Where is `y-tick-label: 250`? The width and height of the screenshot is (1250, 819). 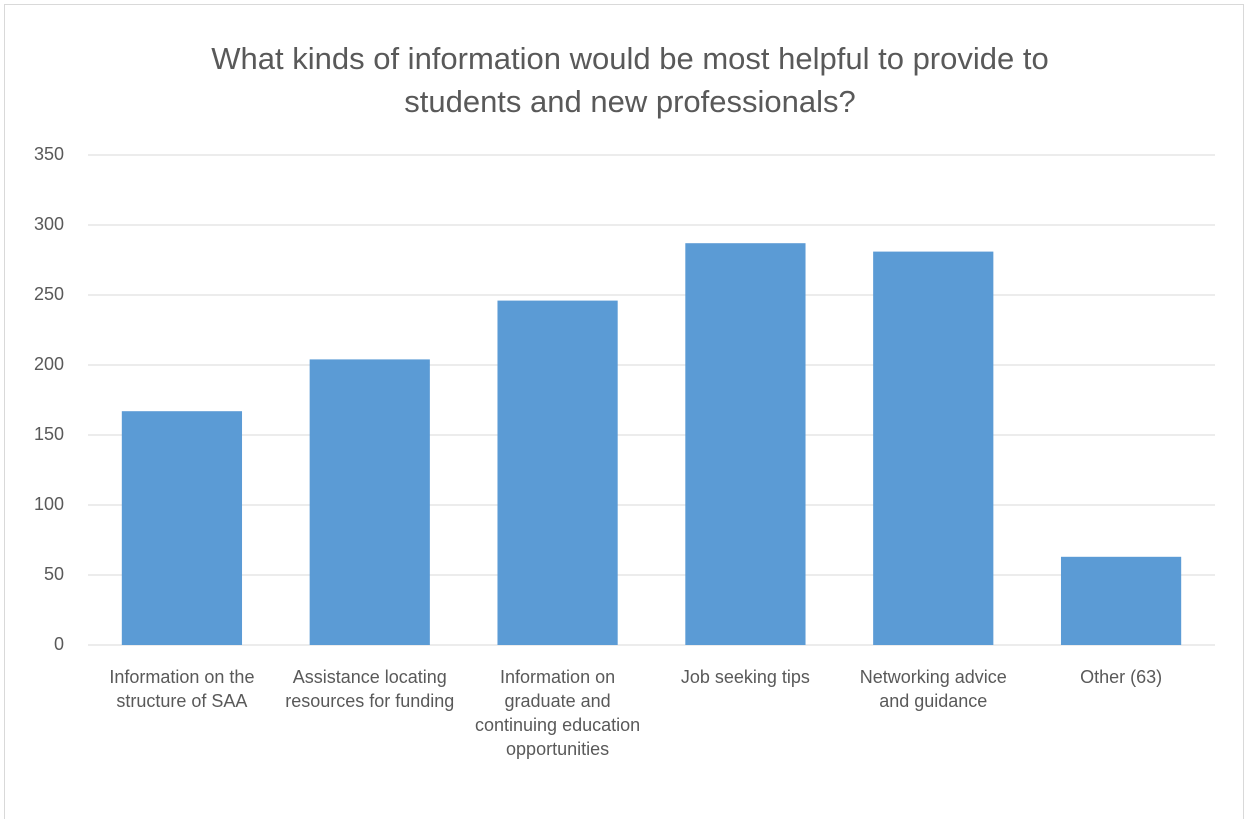
y-tick-label: 250 is located at coordinates (49, 294).